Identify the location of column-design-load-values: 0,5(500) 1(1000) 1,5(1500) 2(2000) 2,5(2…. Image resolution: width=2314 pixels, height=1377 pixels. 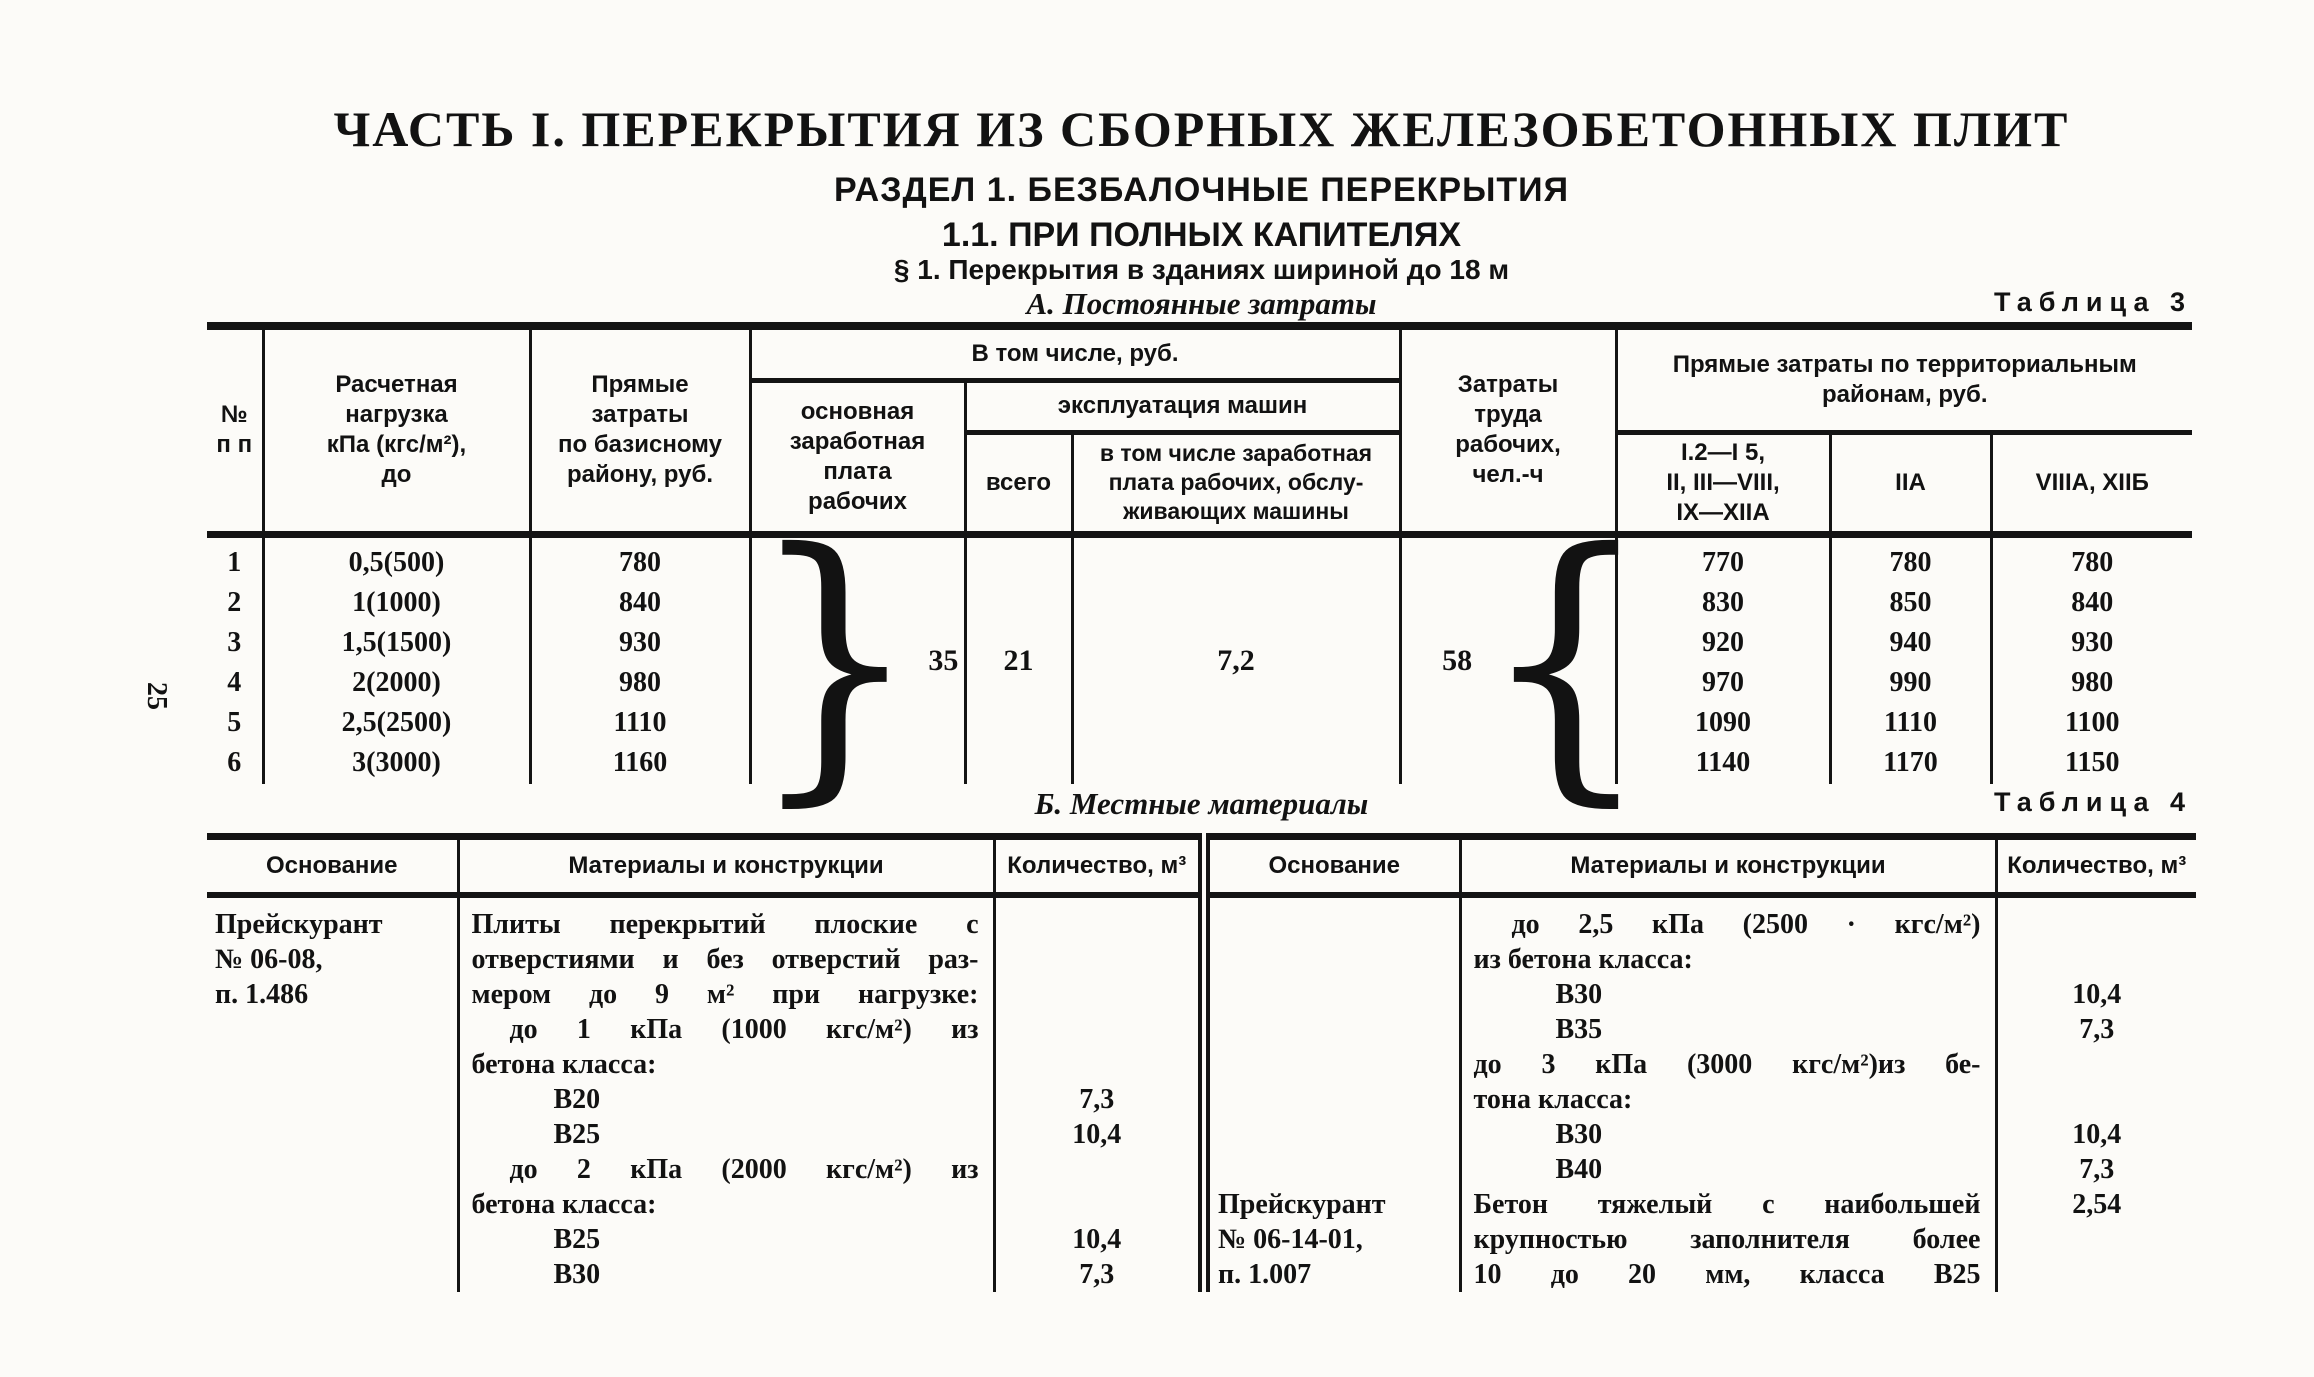
(395, 657).